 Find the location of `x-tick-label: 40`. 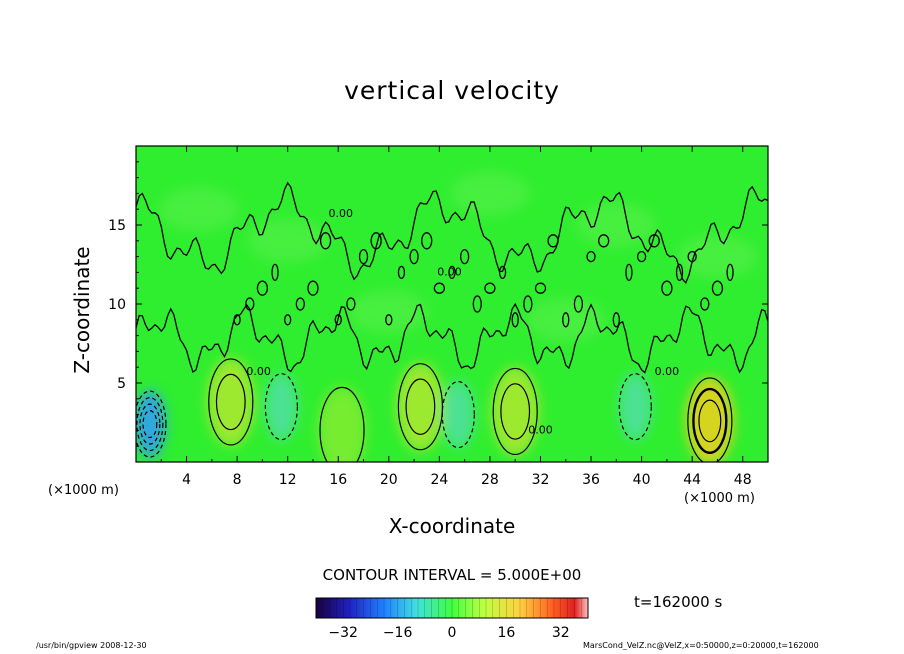

x-tick-label: 40 is located at coordinates (642, 480).